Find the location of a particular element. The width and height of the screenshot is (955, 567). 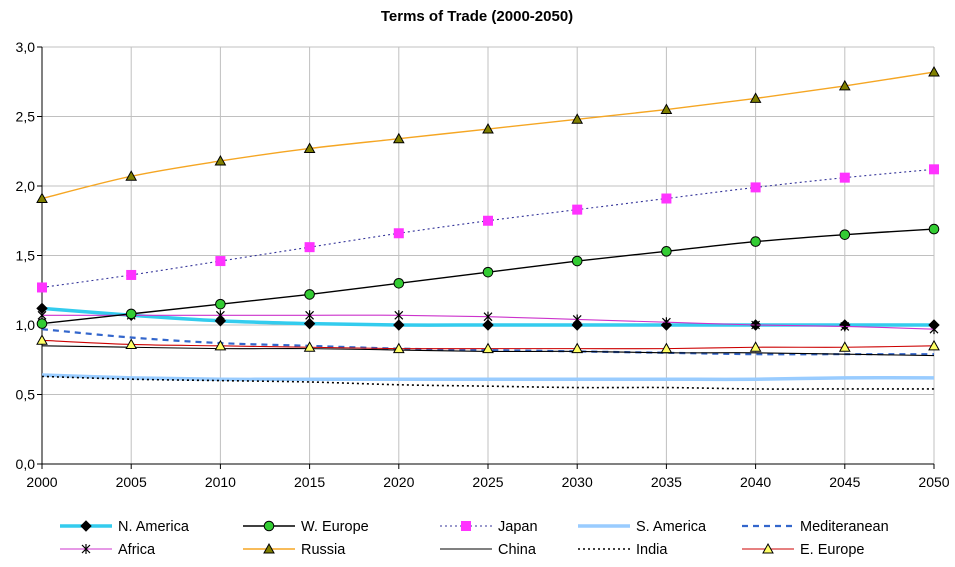

y-tick-label: 2,5 is located at coordinates (26, 117).